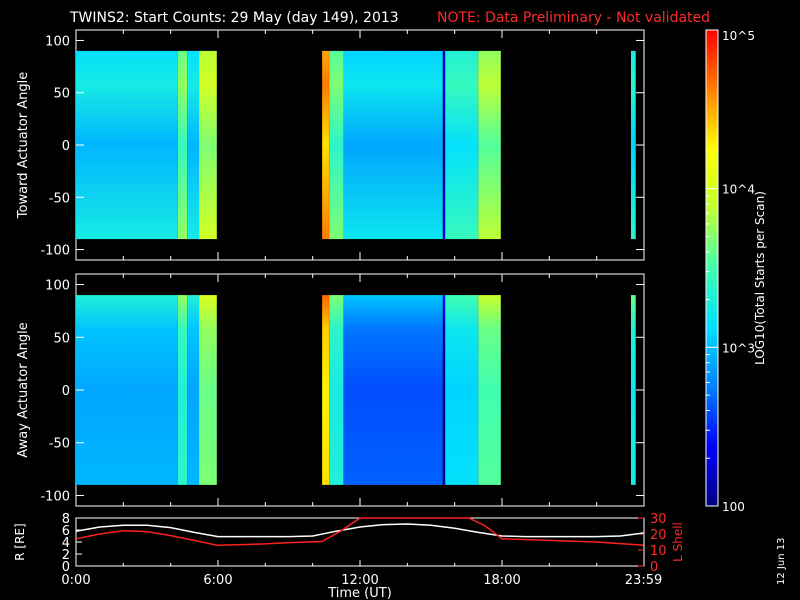 This screenshot has width=800, height=600. Describe the element at coordinates (66, 543) in the screenshot. I see `r-tick-label: 4` at that location.